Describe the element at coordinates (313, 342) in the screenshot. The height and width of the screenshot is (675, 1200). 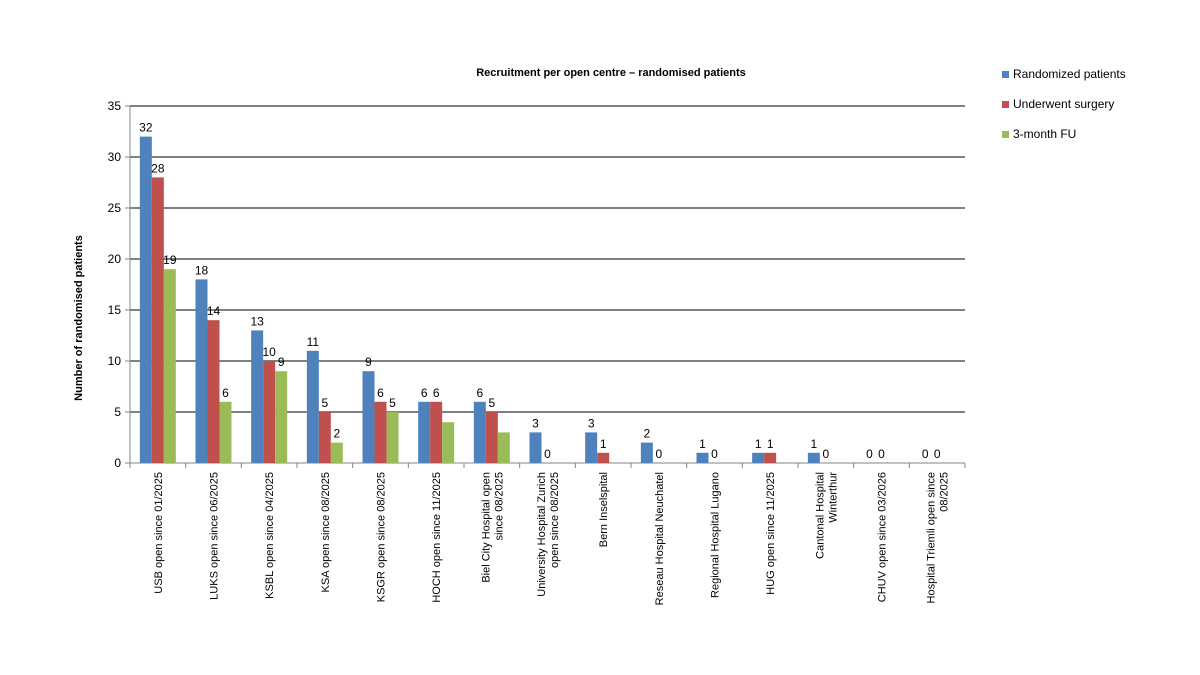
I see `data-label: 11` at that location.